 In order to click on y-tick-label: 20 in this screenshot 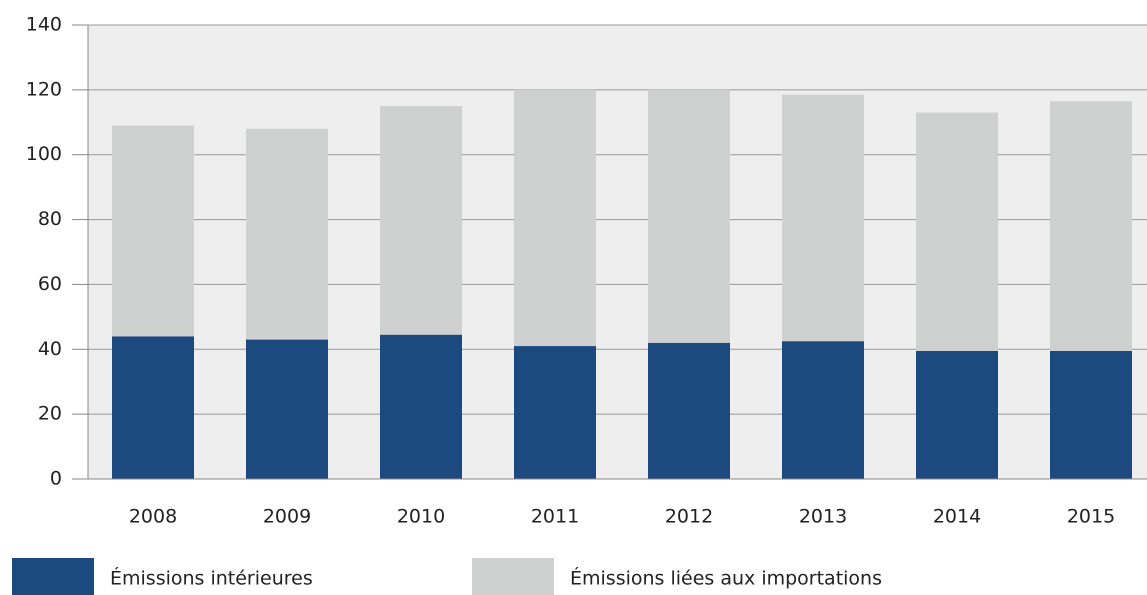, I will do `click(50, 414)`.